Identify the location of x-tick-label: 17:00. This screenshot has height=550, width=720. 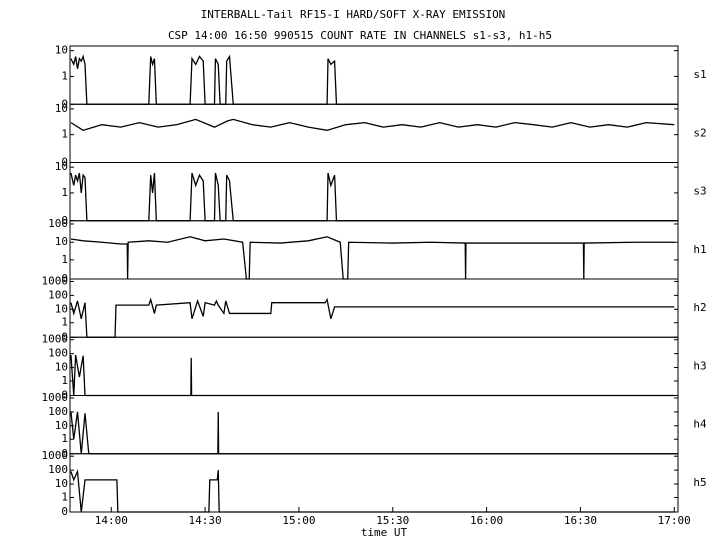
(674, 520).